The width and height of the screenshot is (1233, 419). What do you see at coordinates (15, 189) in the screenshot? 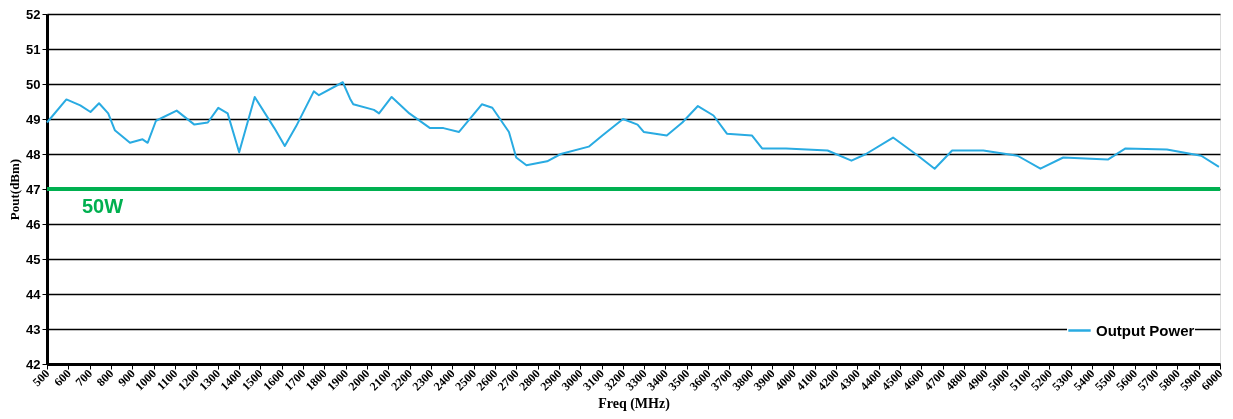
I see `y-axis-title: Pout(dBm)` at bounding box center [15, 189].